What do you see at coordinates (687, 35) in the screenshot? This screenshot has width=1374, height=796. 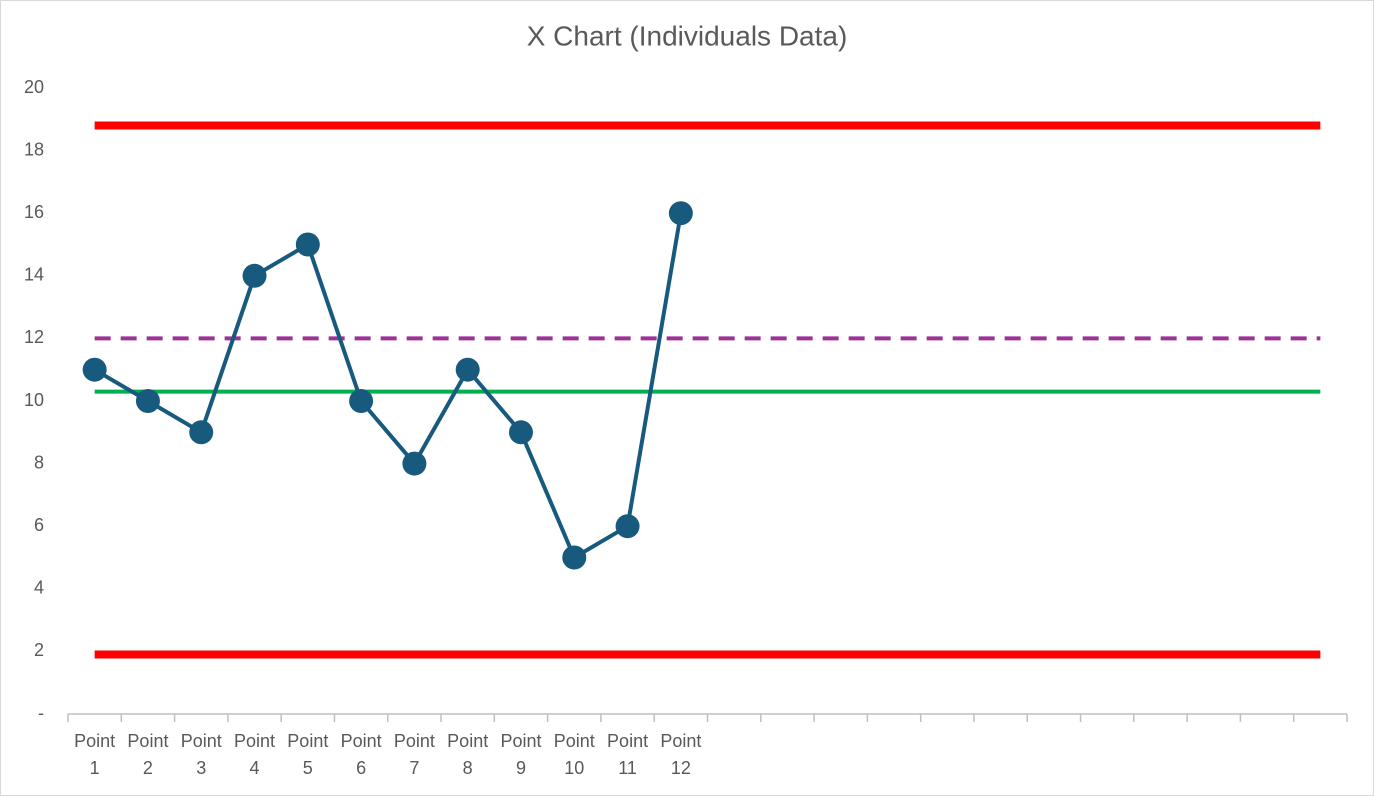 I see `chart-title: X Chart (Individuals Data)` at bounding box center [687, 35].